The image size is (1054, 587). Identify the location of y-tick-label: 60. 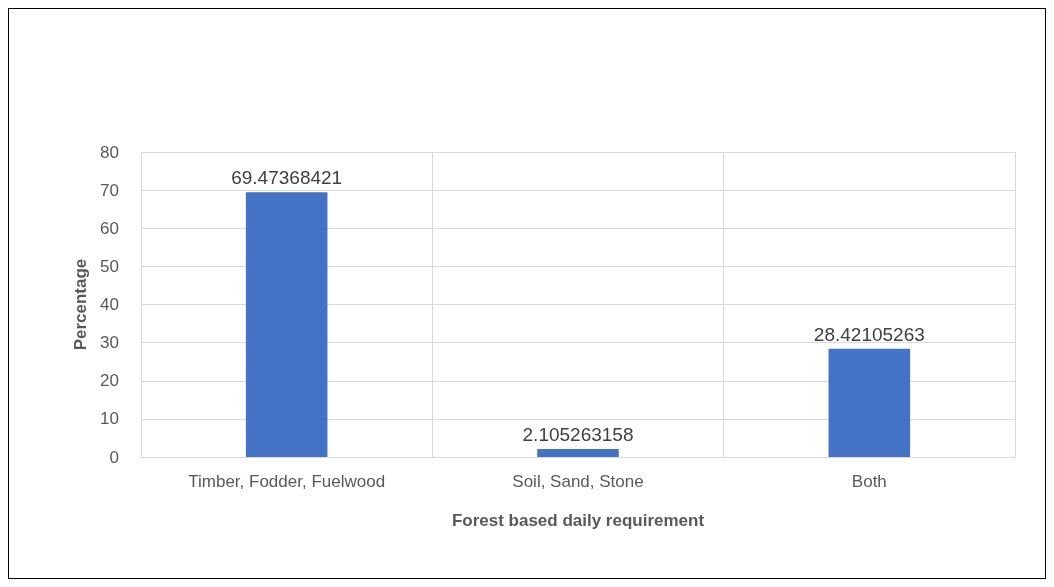
(109, 228).